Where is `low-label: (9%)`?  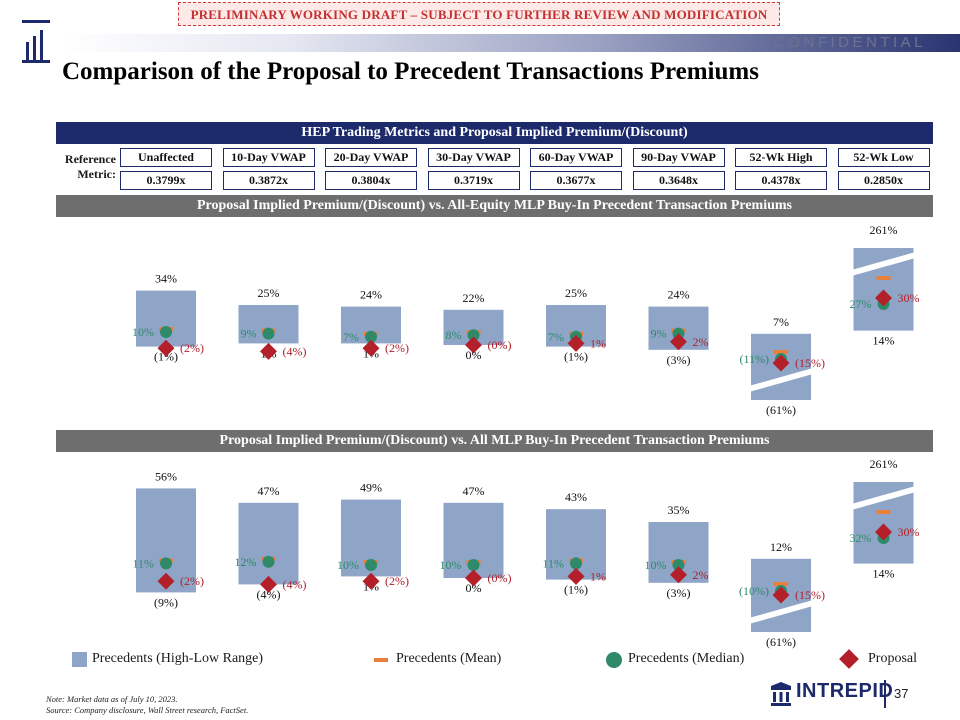 low-label: (9%) is located at coordinates (166, 602).